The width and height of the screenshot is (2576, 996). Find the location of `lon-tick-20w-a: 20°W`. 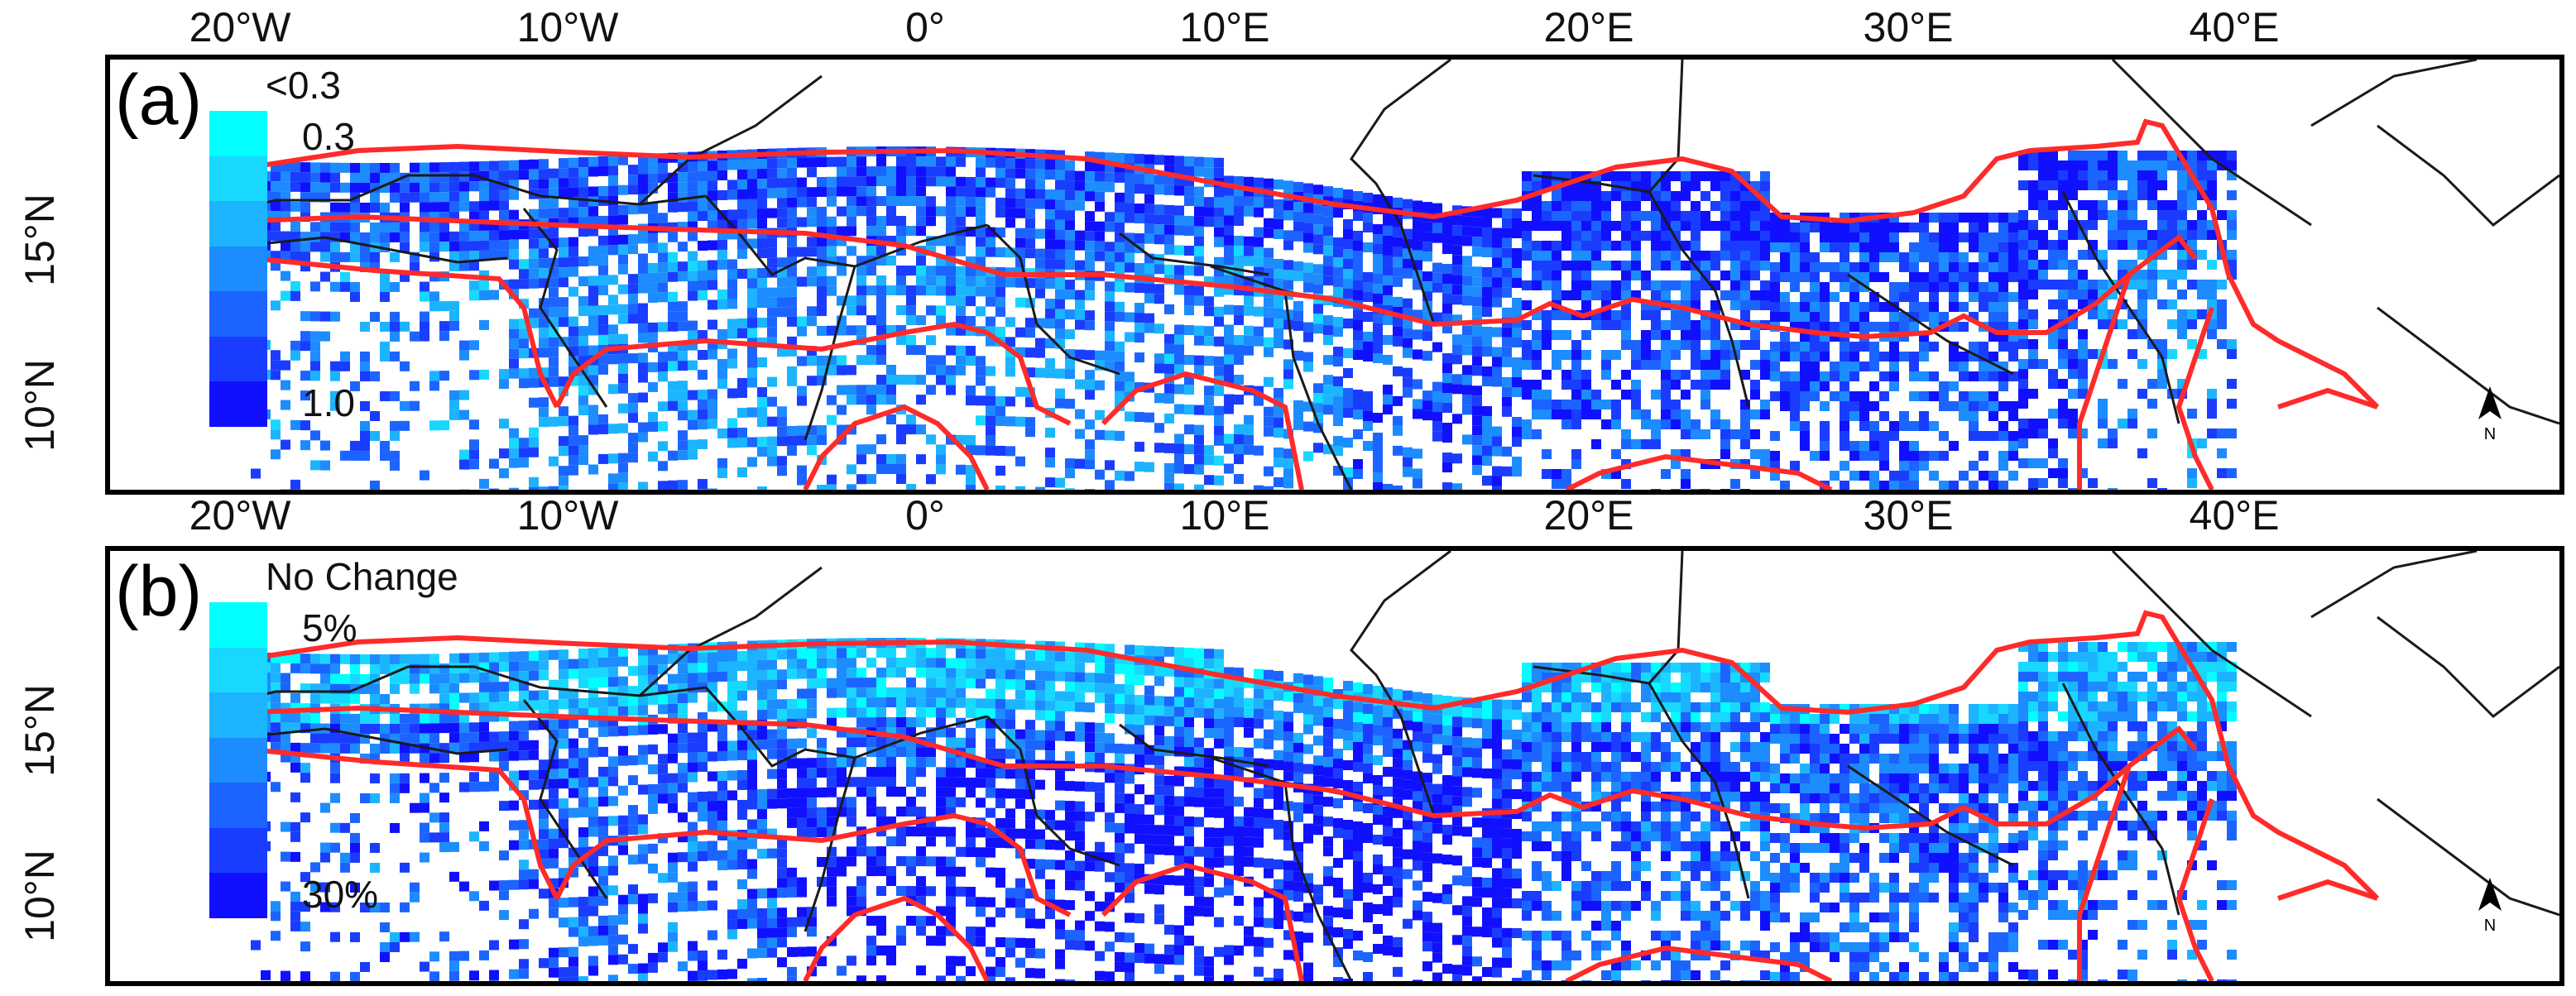

lon-tick-20w-a: 20°W is located at coordinates (240, 27).